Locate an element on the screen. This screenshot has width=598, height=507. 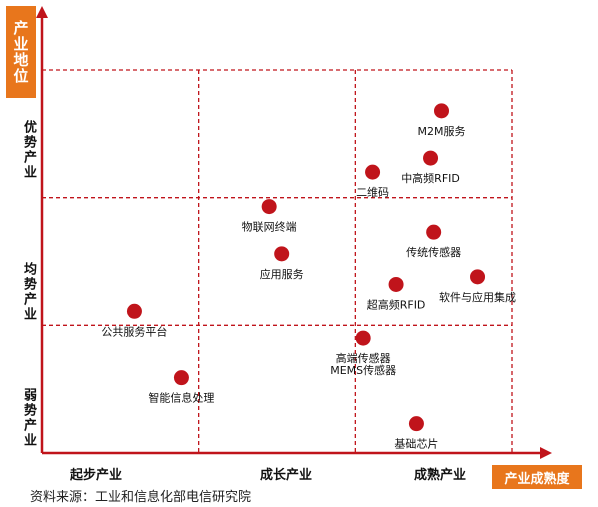
data-point-label: 高端传感器 MEMS传感器 is located at coordinates (363, 364).